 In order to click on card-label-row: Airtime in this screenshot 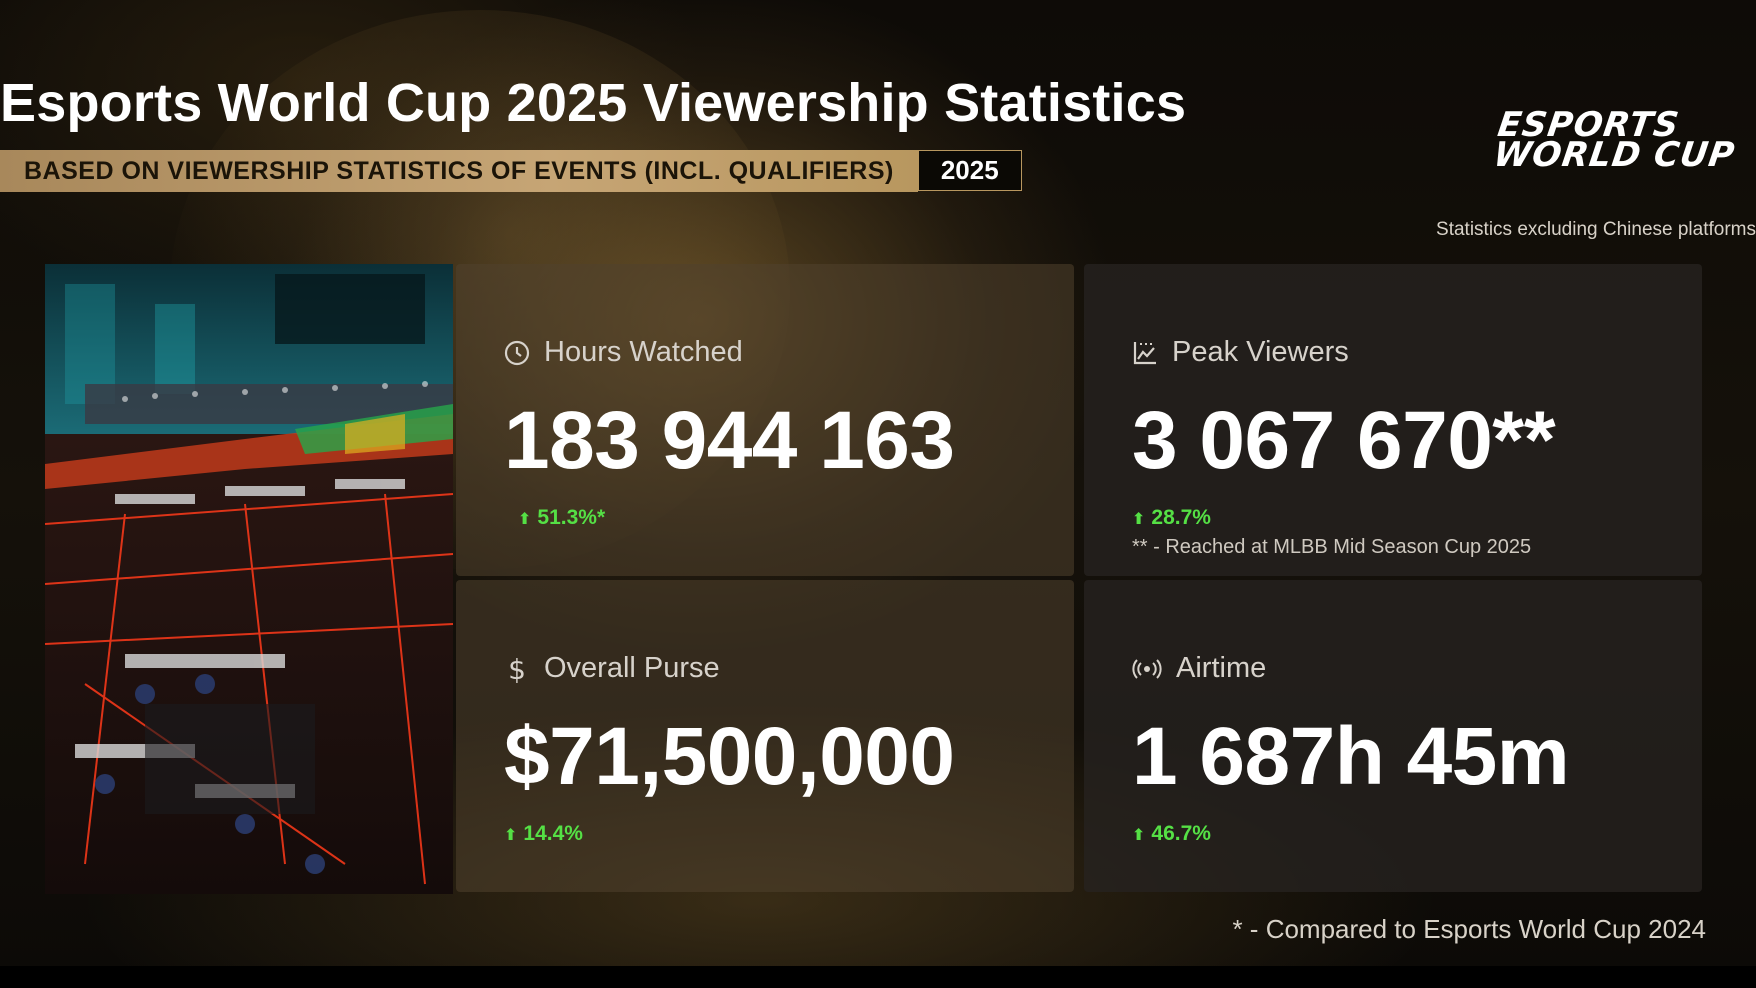, I will do `click(1199, 668)`.